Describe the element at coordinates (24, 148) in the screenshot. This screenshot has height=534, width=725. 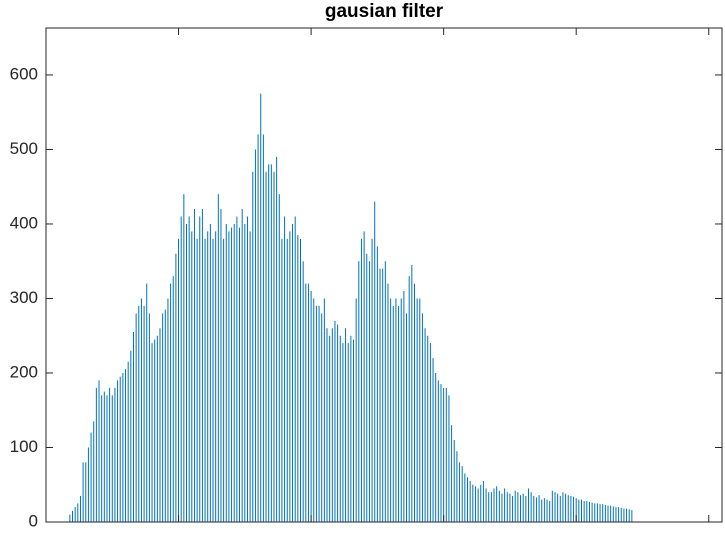
I see `y-tick-label: 500` at that location.